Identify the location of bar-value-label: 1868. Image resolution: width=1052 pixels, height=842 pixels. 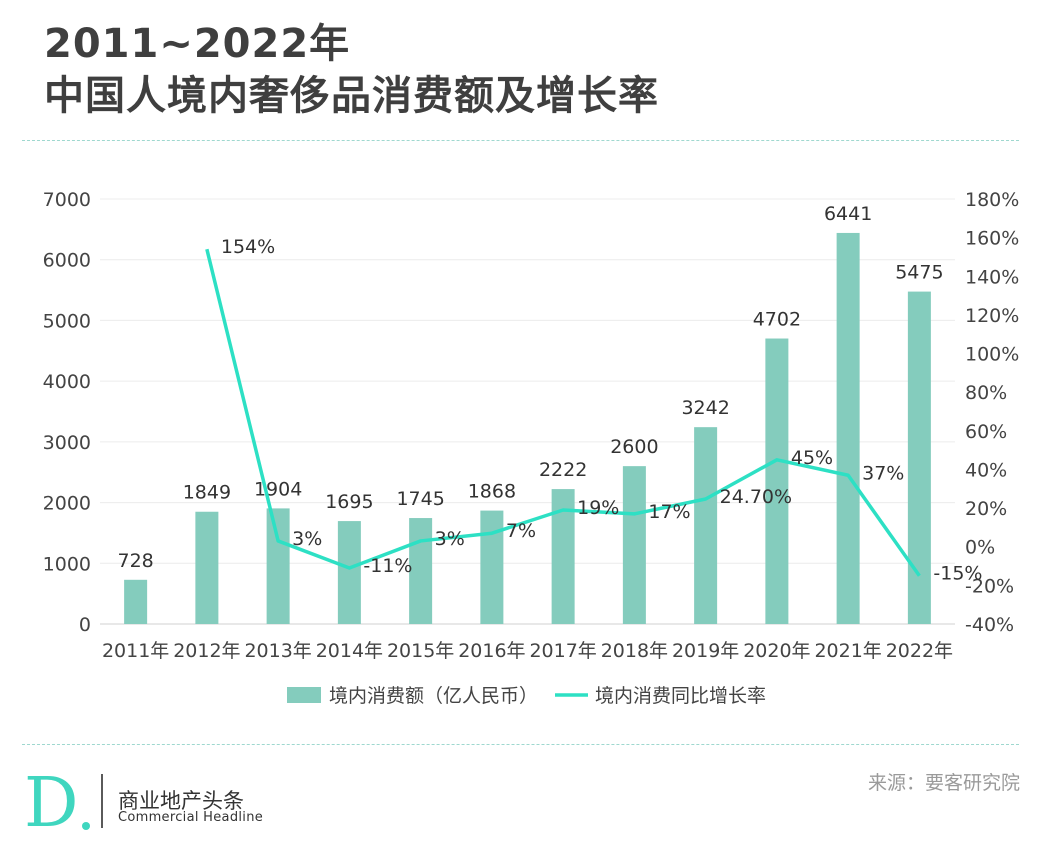
(492, 492).